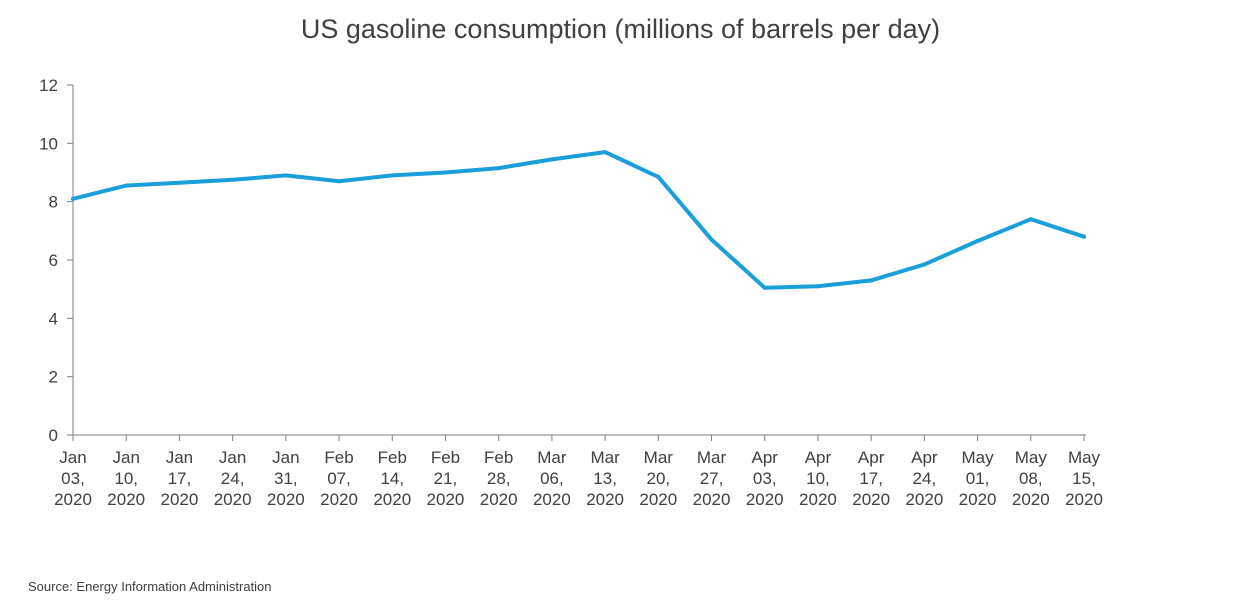 The image size is (1241, 605). Describe the element at coordinates (73, 478) in the screenshot. I see `x-tick-label: Jan 03, 2020` at that location.